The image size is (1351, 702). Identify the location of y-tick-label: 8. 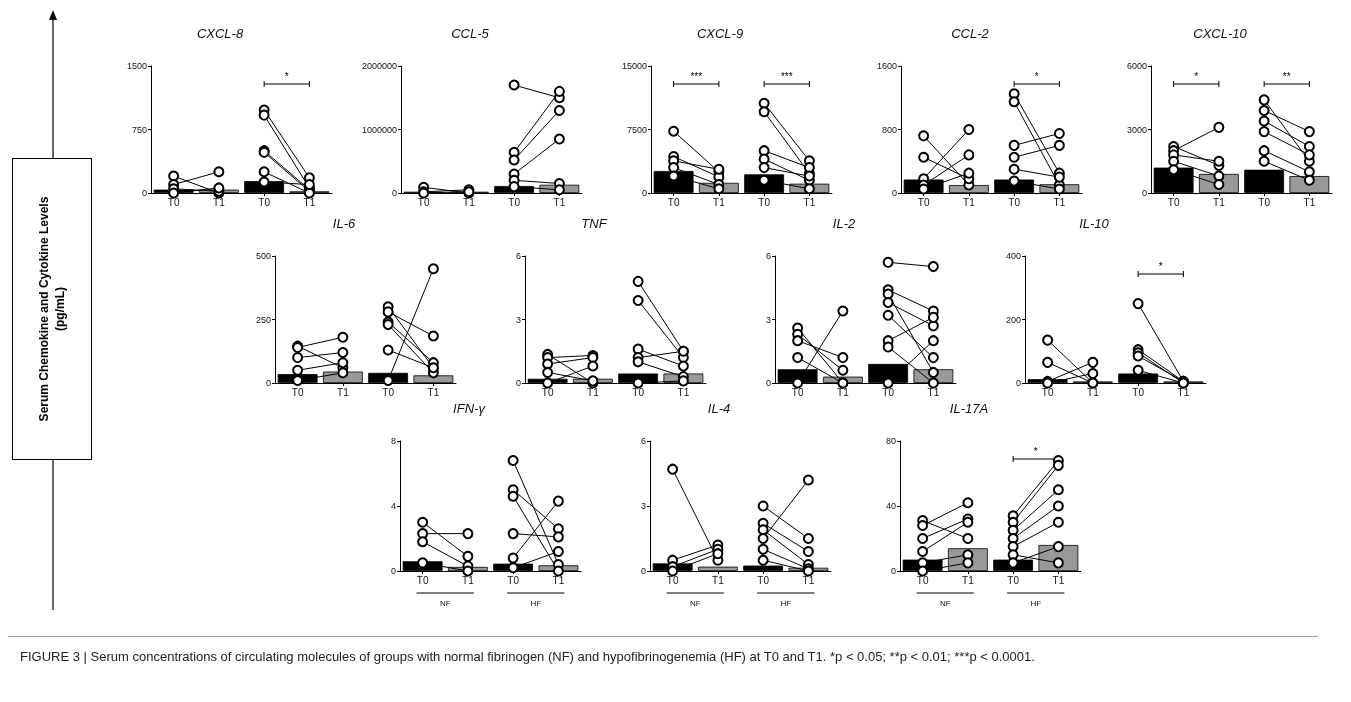
(393, 441).